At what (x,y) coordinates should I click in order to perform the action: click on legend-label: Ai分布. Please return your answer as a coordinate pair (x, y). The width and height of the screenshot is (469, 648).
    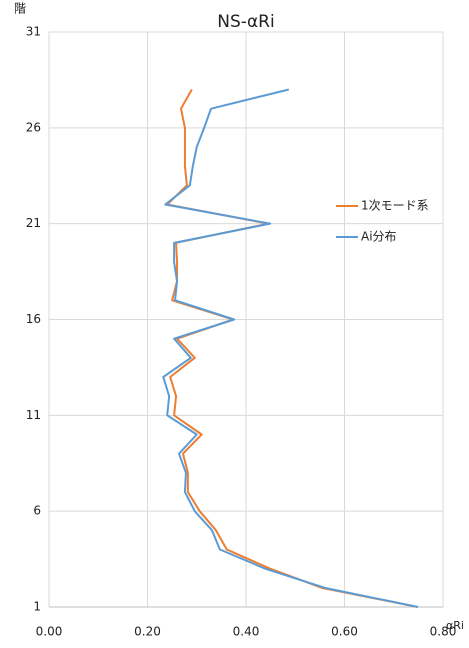
    Looking at the image, I should click on (379, 237).